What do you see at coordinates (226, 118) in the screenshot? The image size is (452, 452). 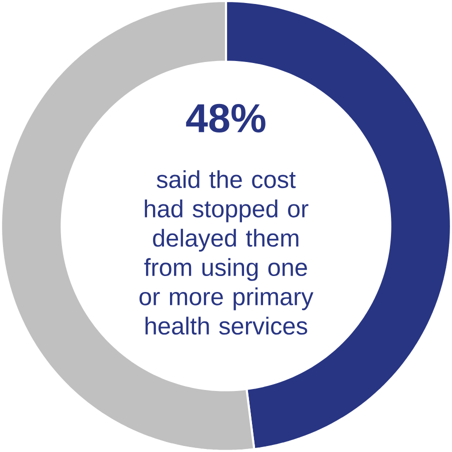 I see `text: 48%` at bounding box center [226, 118].